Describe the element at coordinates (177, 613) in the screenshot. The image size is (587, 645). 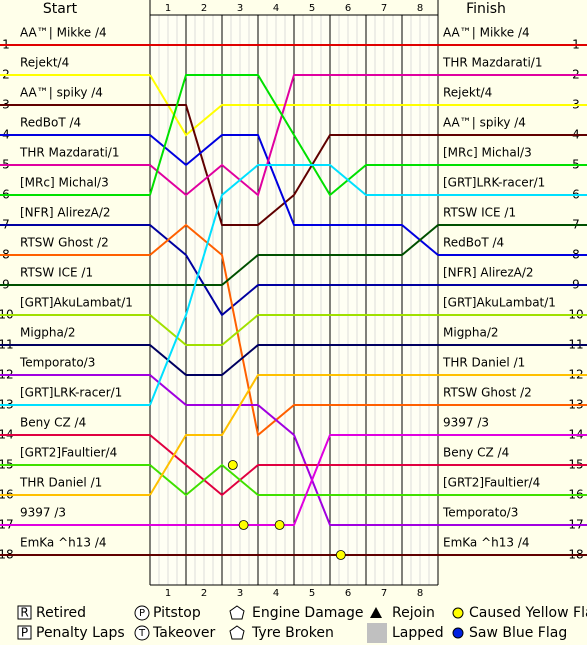
I see `legend-label: Pitstop` at that location.